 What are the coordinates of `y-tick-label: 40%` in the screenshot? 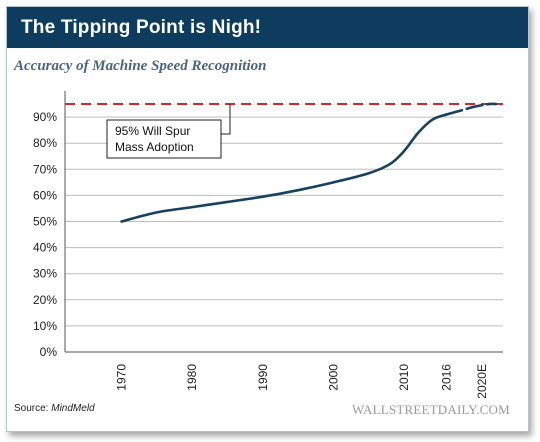 It's located at (45, 248).